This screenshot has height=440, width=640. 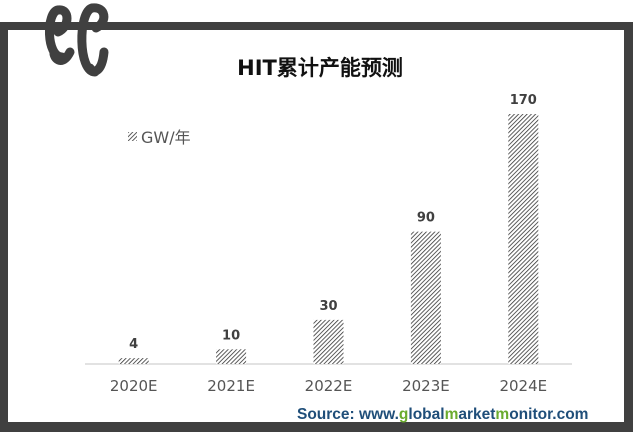 I want to click on source-segment: Source: www., so click(x=348, y=414).